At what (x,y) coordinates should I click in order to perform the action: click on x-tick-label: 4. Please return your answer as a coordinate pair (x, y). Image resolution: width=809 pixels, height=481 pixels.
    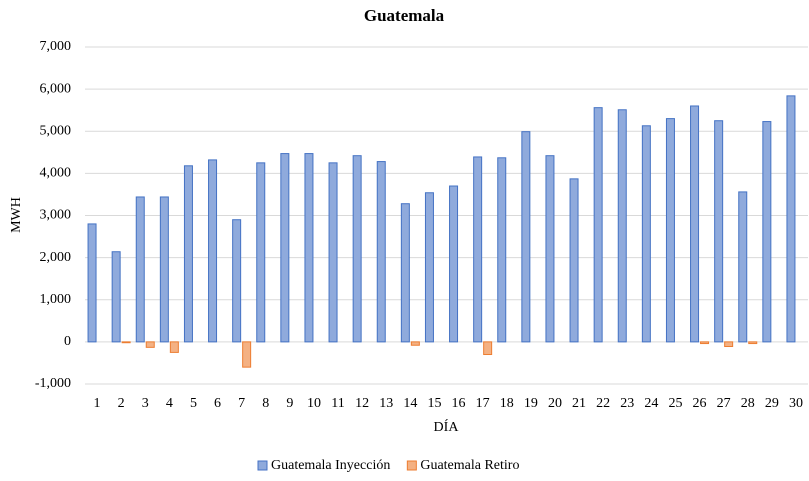
    Looking at the image, I should click on (169, 403).